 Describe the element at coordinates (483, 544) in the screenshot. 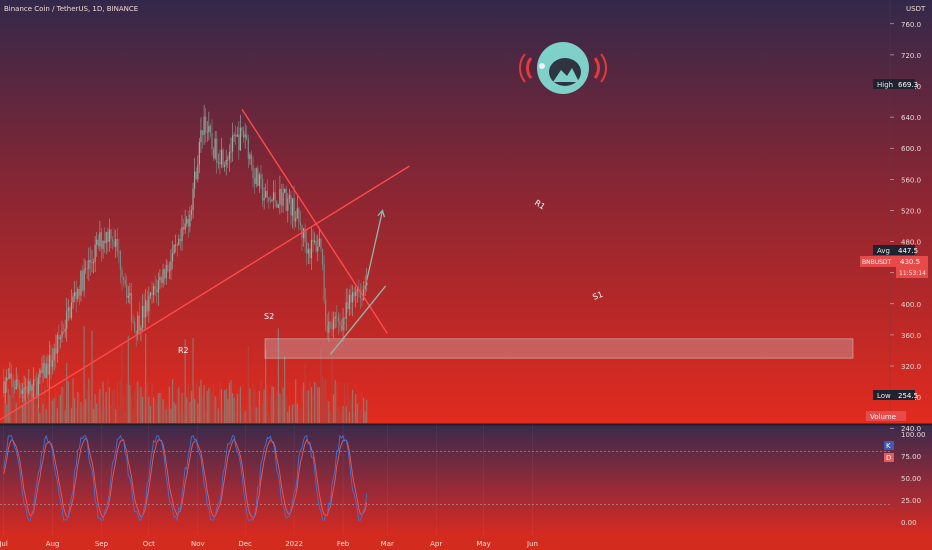

I see `time-axis-label: May` at that location.